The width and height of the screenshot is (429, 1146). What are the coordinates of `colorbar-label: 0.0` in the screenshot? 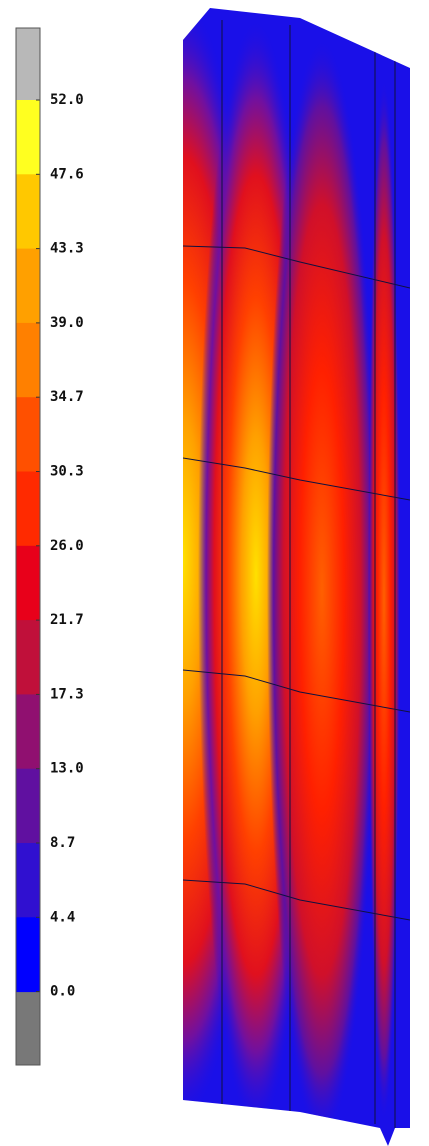 It's located at (62, 992).